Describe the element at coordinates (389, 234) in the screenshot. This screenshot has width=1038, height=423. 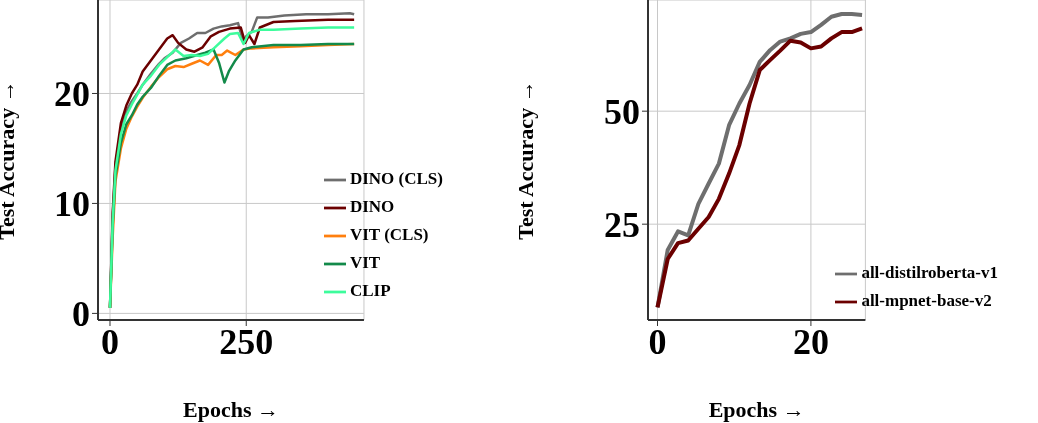
I see `legend-label: VIT (CLS)` at that location.